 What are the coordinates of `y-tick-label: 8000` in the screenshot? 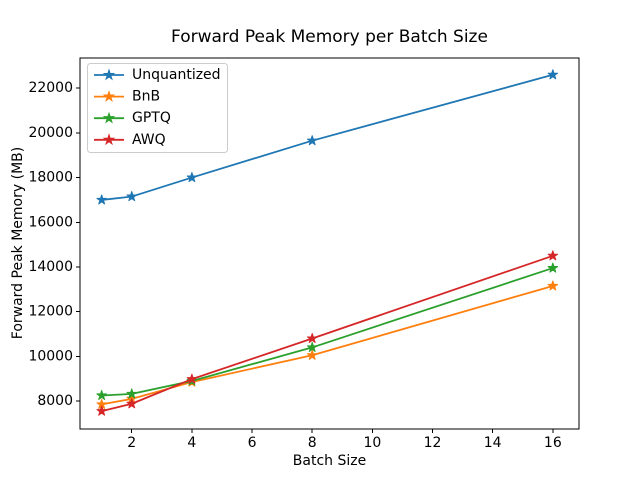 It's located at (55, 401).